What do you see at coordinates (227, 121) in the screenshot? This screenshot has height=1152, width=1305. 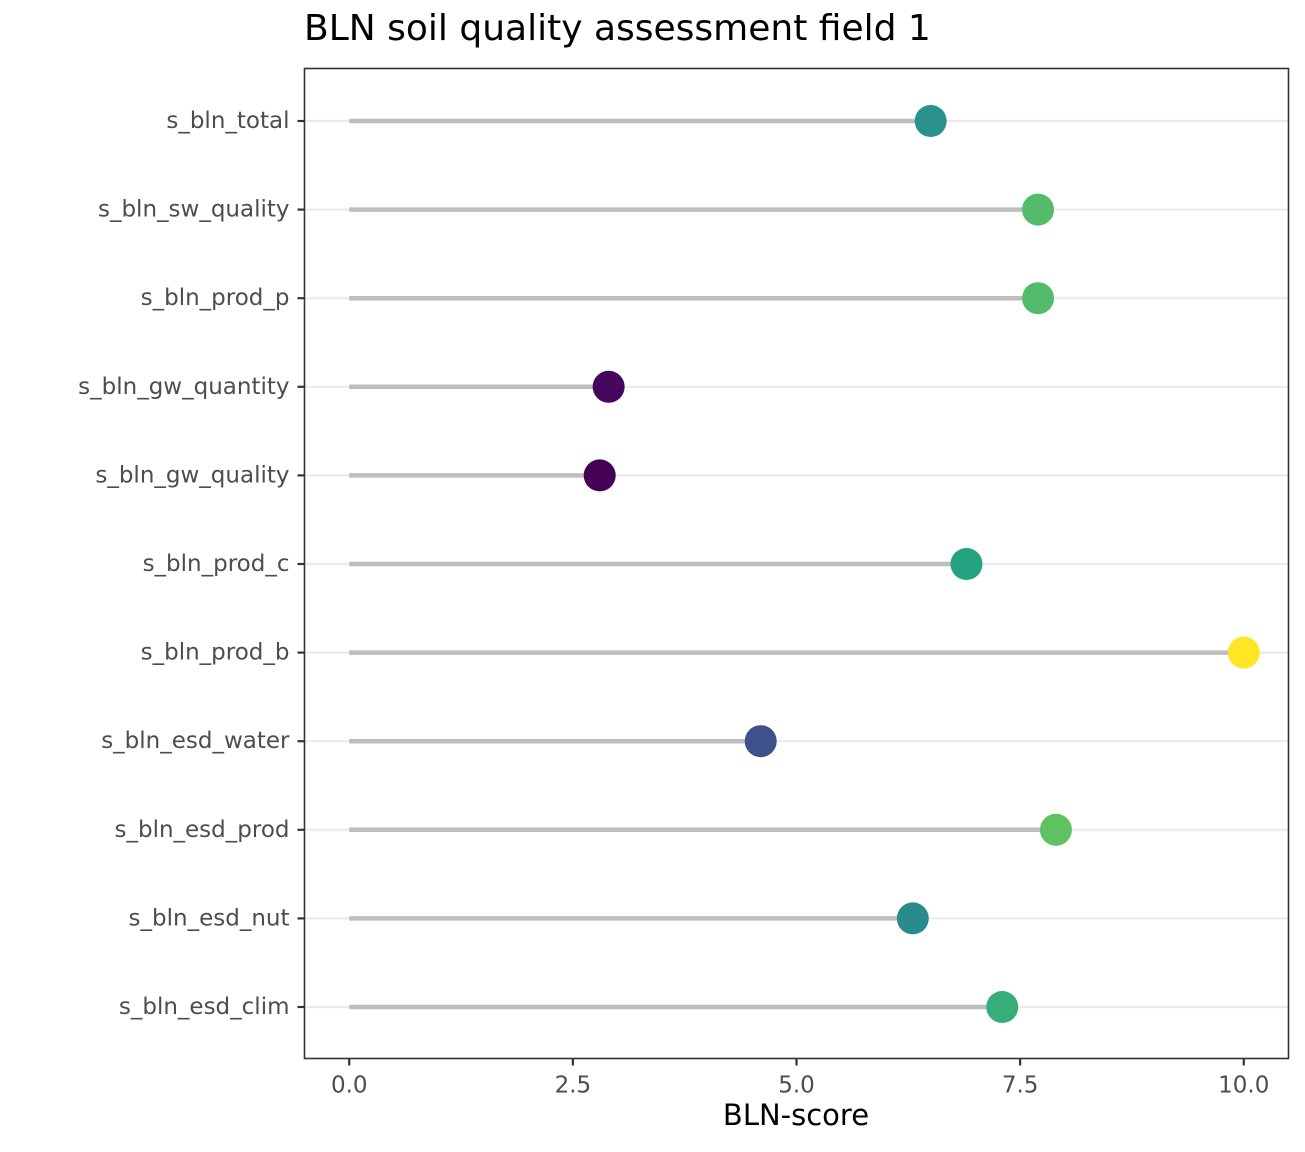 I see `y-tick-label: s_bln_total` at bounding box center [227, 121].